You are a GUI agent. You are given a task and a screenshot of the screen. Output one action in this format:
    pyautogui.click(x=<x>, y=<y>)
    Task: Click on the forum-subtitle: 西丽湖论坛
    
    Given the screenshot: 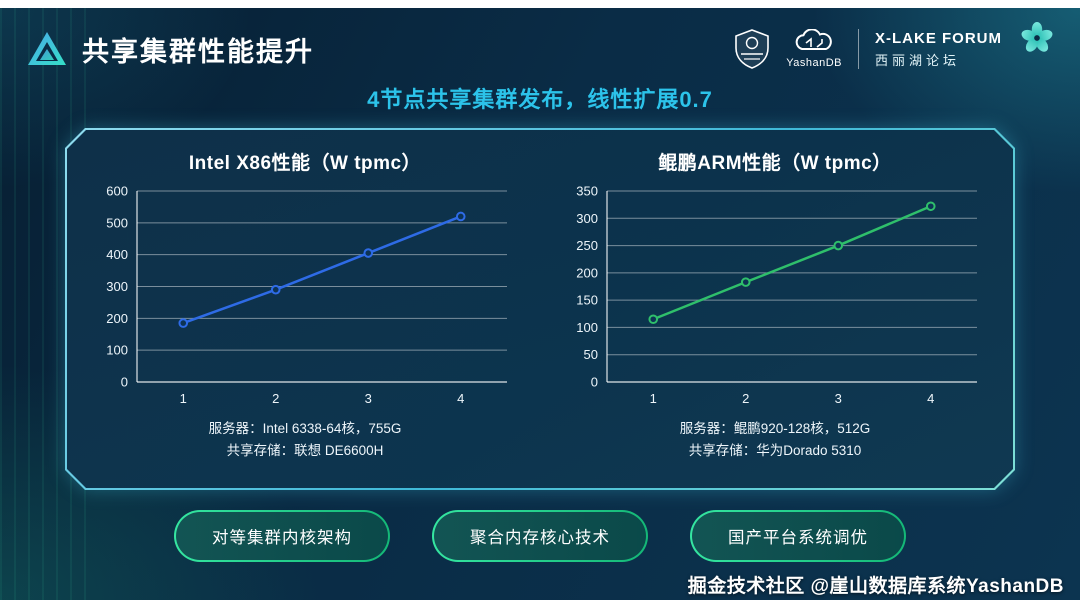 What is the action you would take?
    pyautogui.click(x=918, y=60)
    